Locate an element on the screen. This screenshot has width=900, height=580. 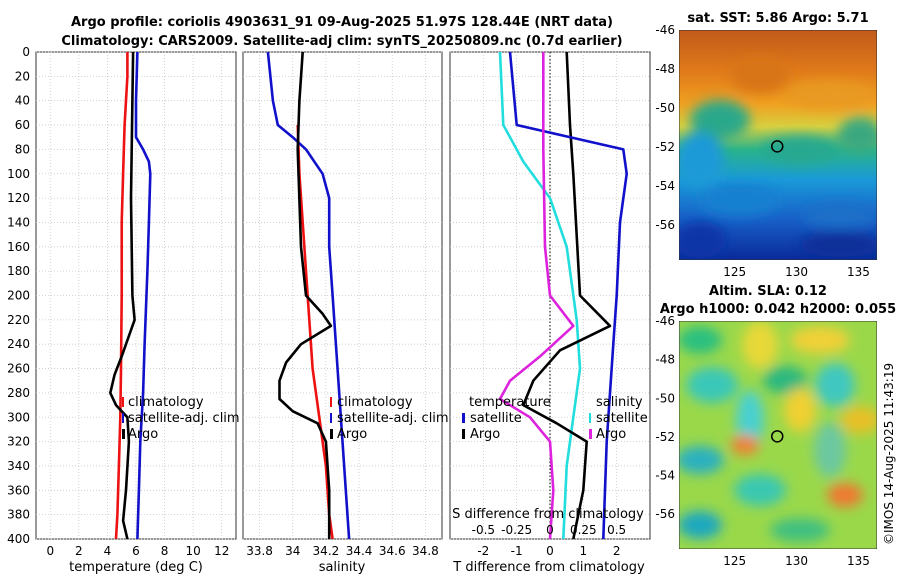
series-temperature-satellite is located at coordinates (540, 295).